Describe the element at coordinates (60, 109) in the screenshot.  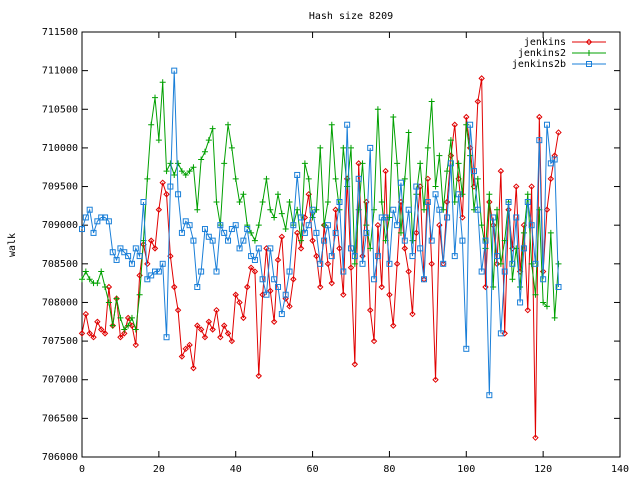
I see `y-tick-label: 710500` at that location.